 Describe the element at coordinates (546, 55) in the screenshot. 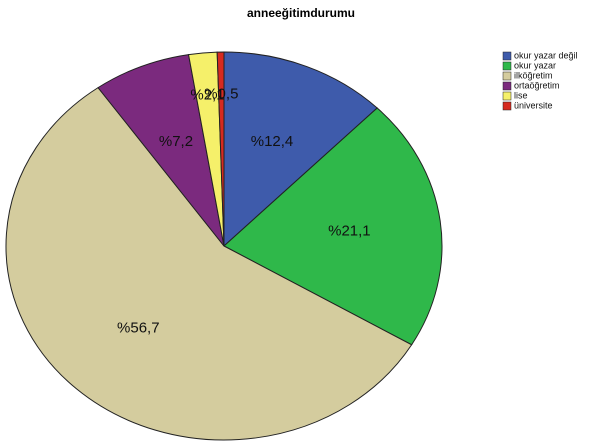

I see `legend-label: okur yazar değil` at that location.